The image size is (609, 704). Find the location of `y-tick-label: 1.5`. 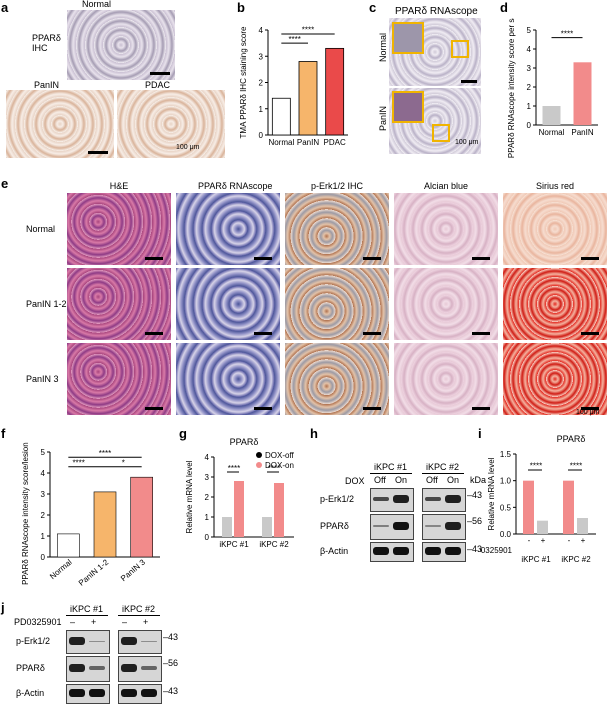

y-tick-label: 1.5 is located at coordinates (506, 454).